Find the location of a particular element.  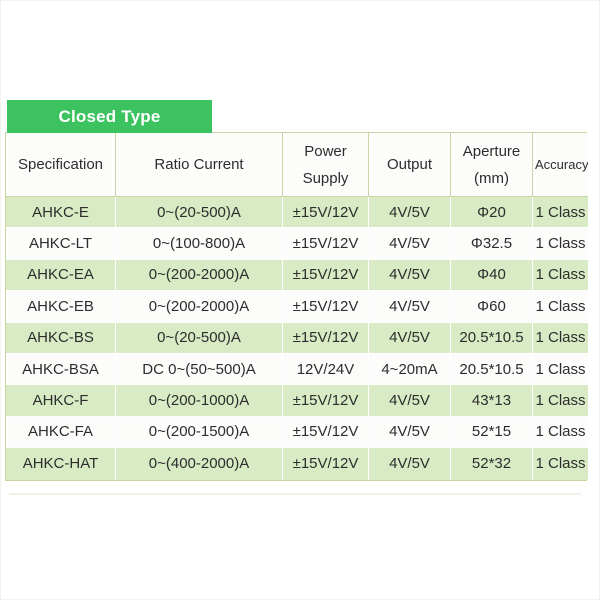

column-header-aperture: Aperture (mm) is located at coordinates (492, 165).